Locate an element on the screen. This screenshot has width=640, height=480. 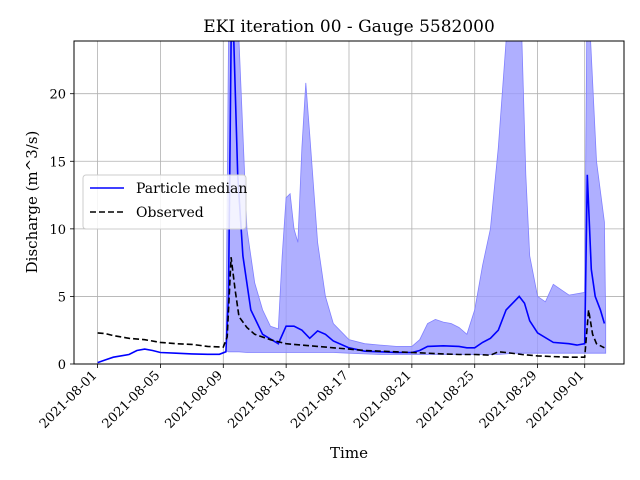
x-axis-label: Time is located at coordinates (349, 453).